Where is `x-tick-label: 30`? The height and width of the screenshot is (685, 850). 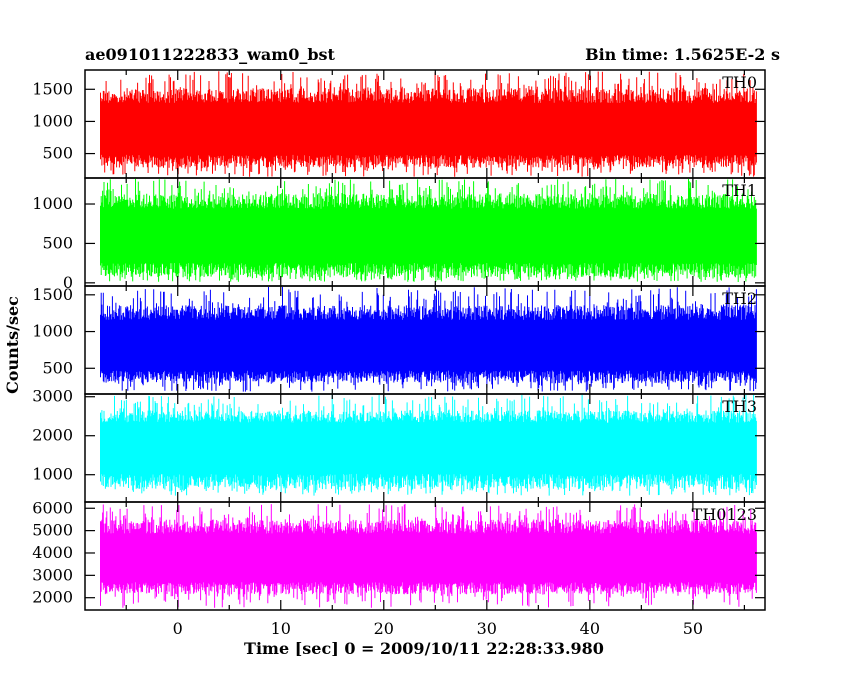 x-tick-label: 30 is located at coordinates (487, 628).